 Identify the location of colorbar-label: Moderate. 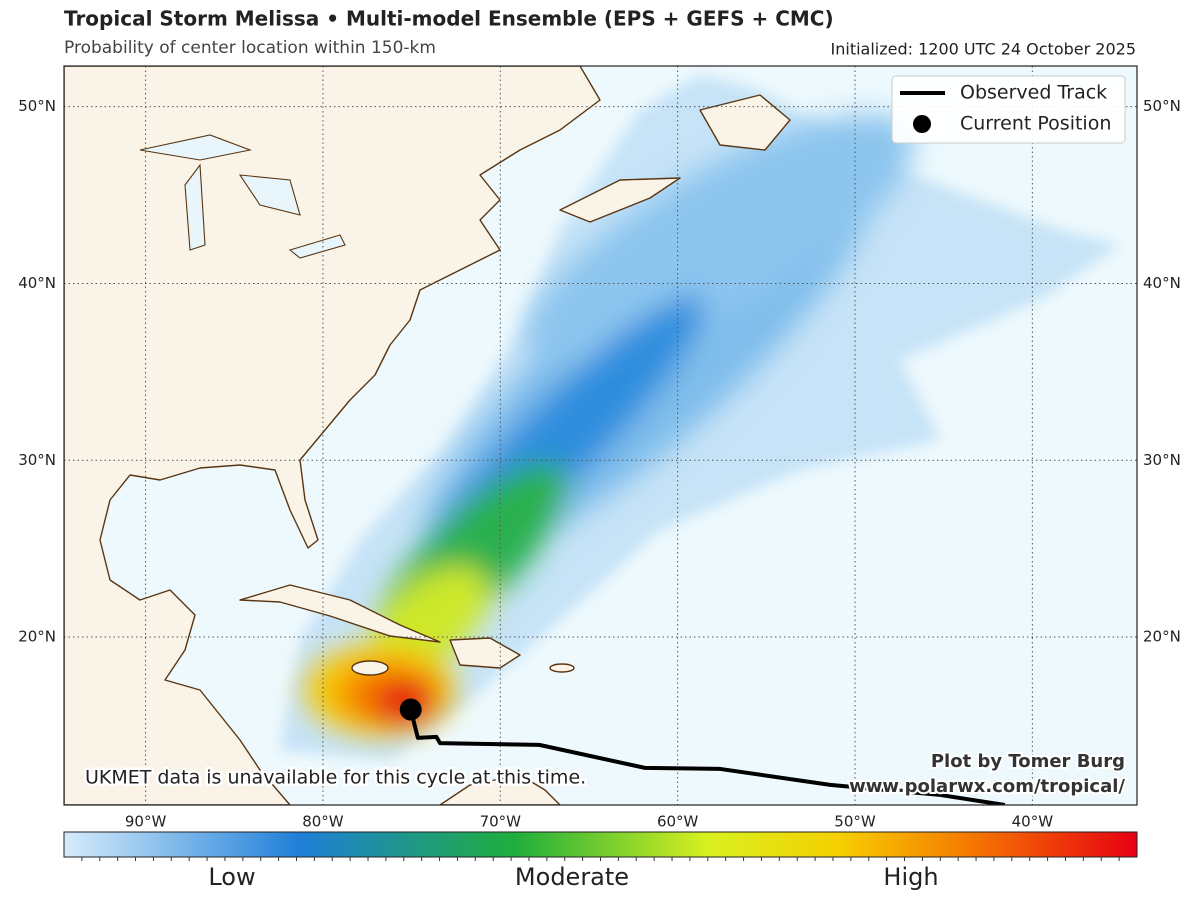
(572, 877).